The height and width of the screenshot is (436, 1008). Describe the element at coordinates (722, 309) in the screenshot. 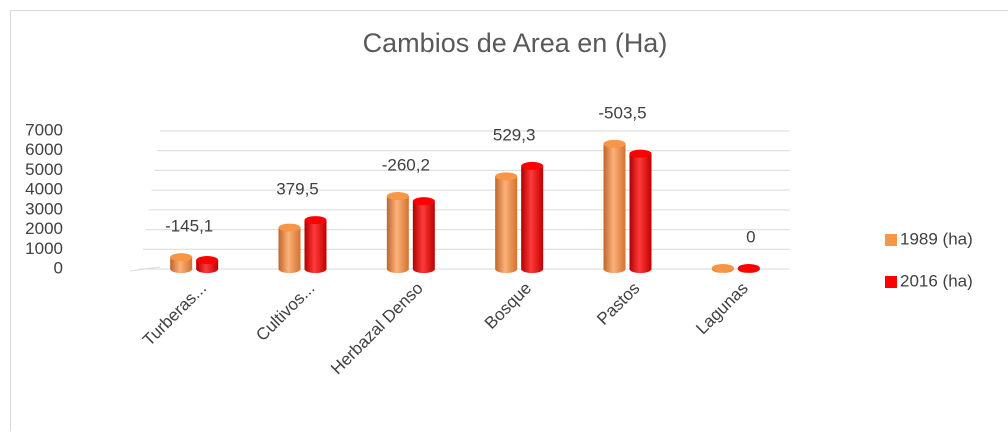

I see `x-tick-label: Lagunas` at that location.